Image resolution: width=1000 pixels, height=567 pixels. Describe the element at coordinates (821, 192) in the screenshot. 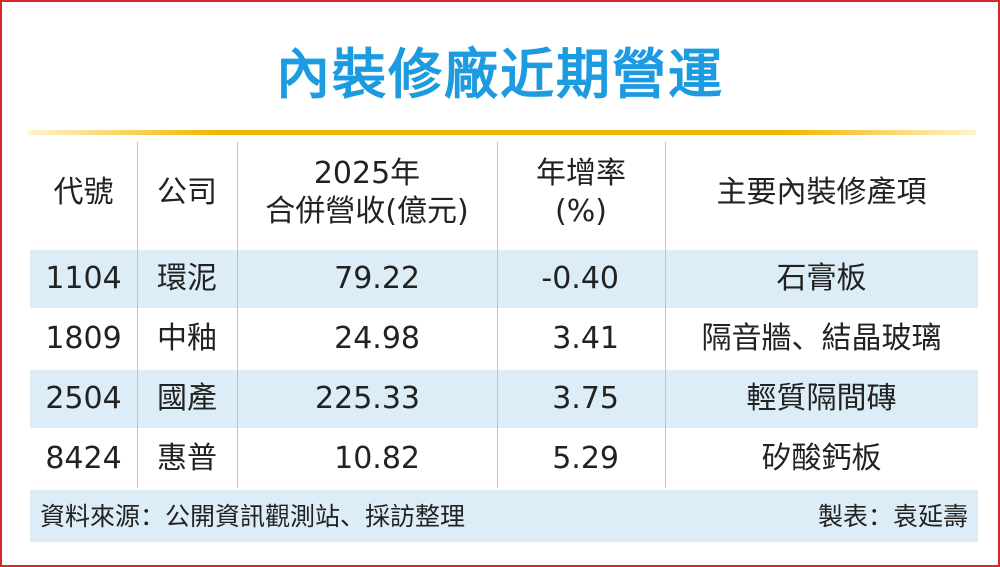

I see `column-header: 主要內裝修產項` at that location.